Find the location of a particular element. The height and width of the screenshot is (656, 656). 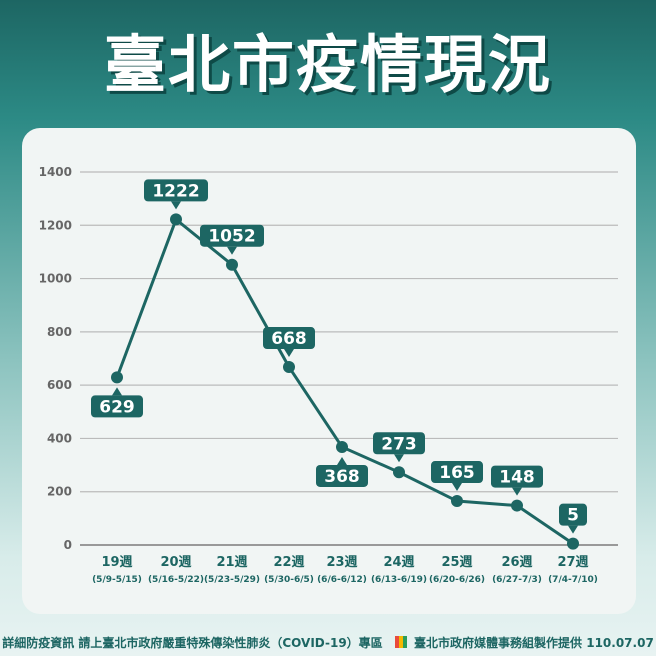

y-tick-label: 0 is located at coordinates (68, 545).